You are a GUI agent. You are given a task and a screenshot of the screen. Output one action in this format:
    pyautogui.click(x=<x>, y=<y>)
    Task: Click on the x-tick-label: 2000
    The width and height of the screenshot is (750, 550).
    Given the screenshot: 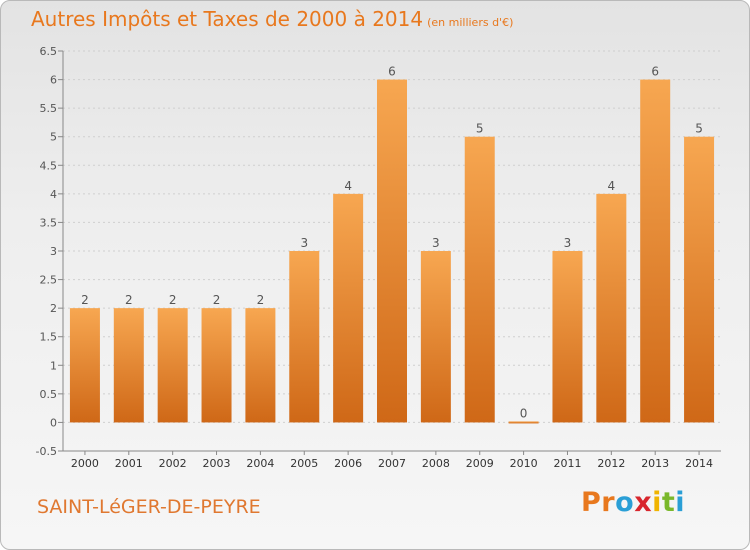 What is the action you would take?
    pyautogui.click(x=85, y=463)
    